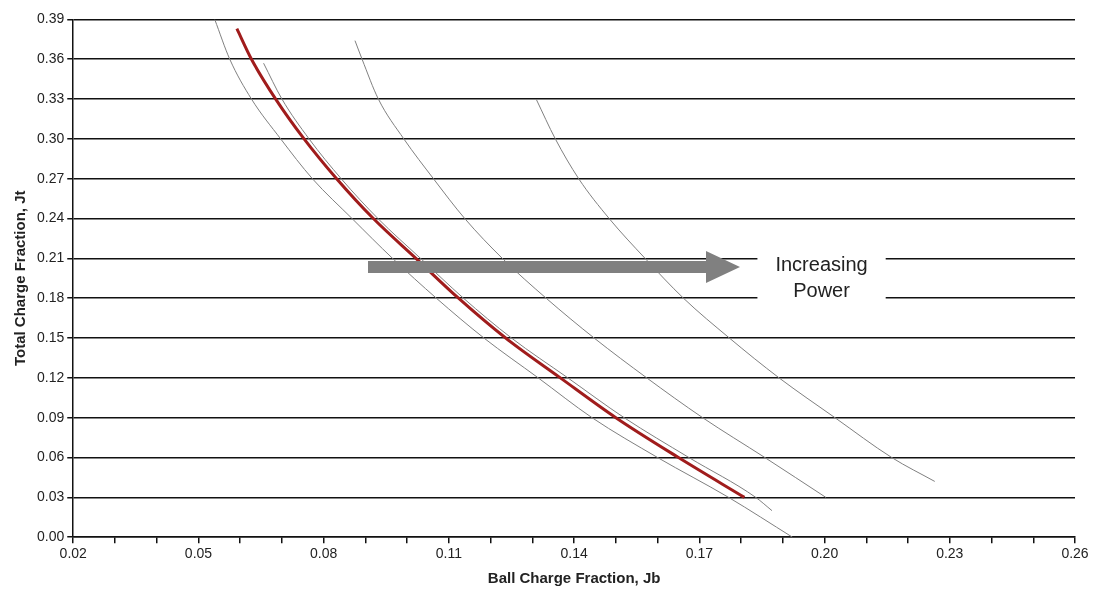 The width and height of the screenshot is (1103, 610). Describe the element at coordinates (198, 553) in the screenshot. I see `x-tick-label: 0.05` at that location.